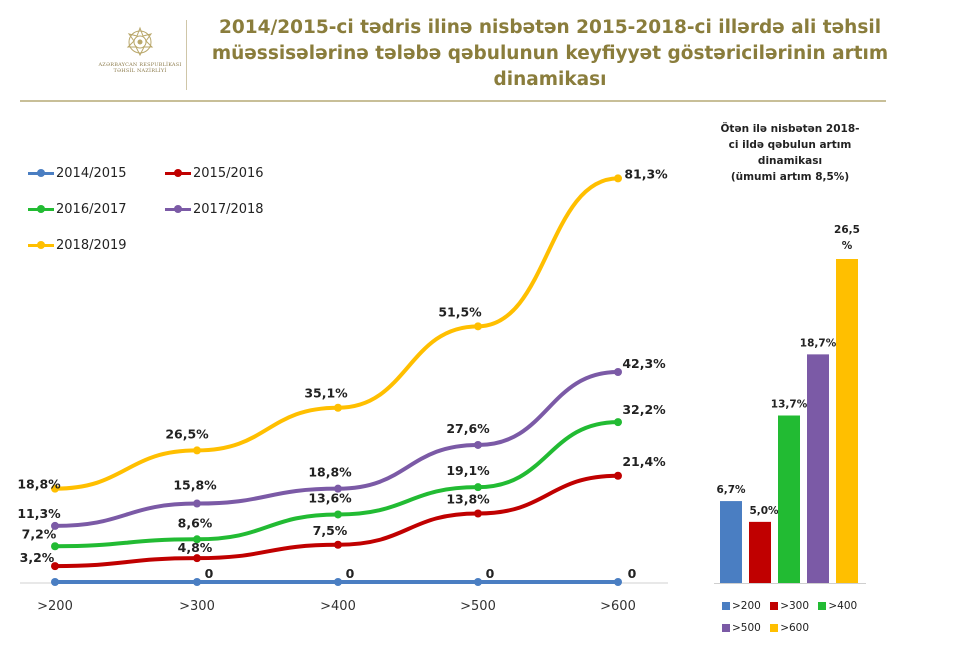  I want to click on data-label: 21,4%, so click(644, 461).